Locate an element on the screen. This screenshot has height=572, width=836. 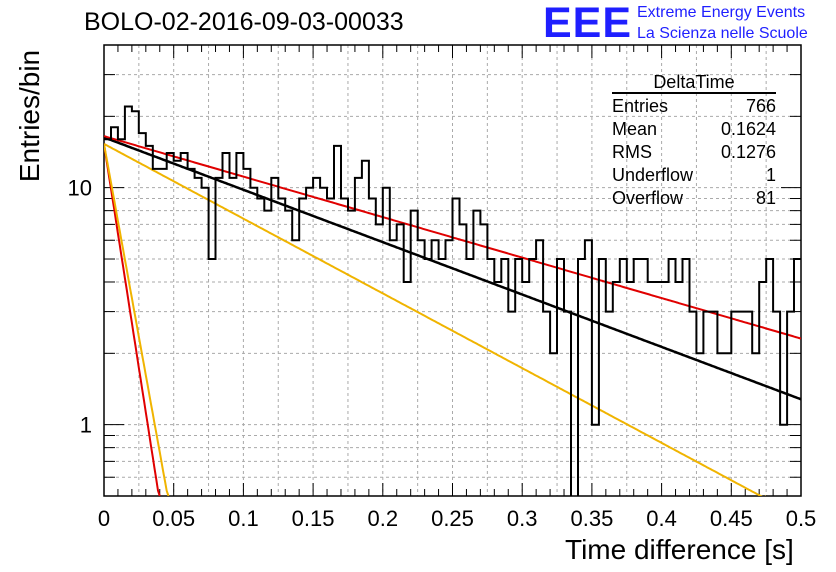
x-tick-label: 0.05 is located at coordinates (173, 518).